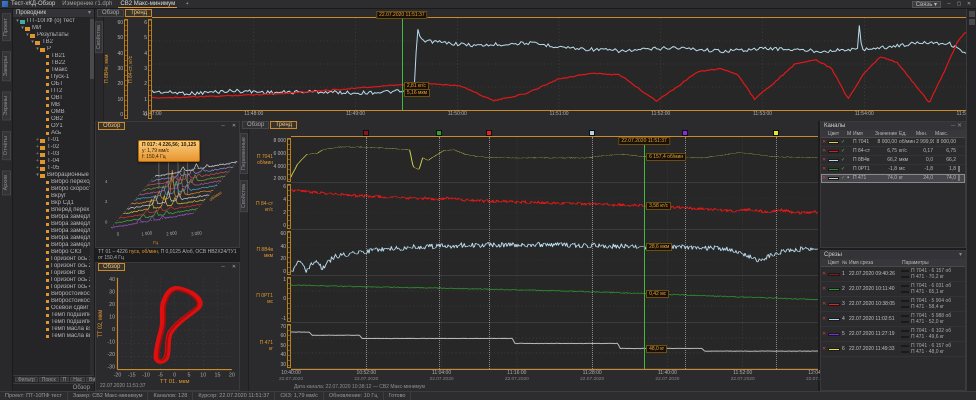  I want to click on slices-panel-icons: ▾, so click(960, 255).